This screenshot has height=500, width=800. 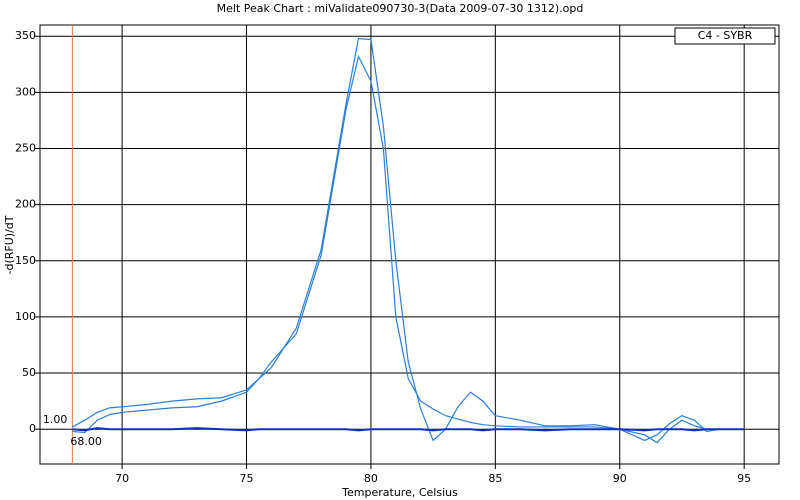 What do you see at coordinates (25, 91) in the screenshot?
I see `y-tick-label: 300` at bounding box center [25, 91].